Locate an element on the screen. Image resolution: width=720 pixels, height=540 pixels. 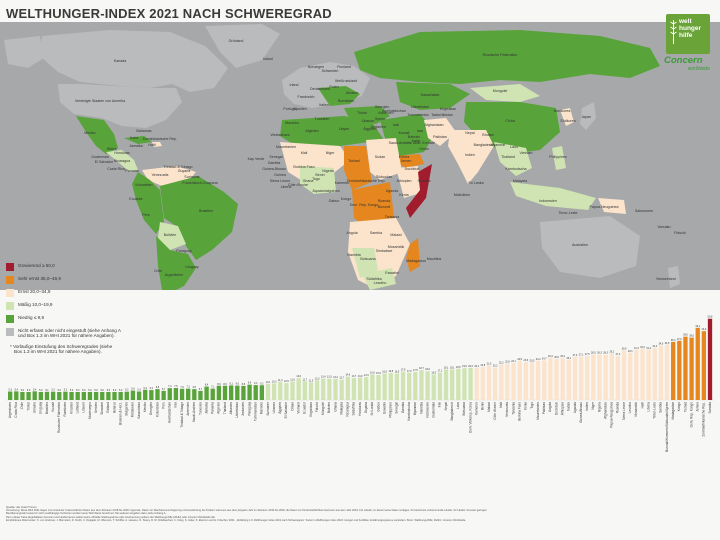
map-label: Iran is located at coordinates (420, 131).